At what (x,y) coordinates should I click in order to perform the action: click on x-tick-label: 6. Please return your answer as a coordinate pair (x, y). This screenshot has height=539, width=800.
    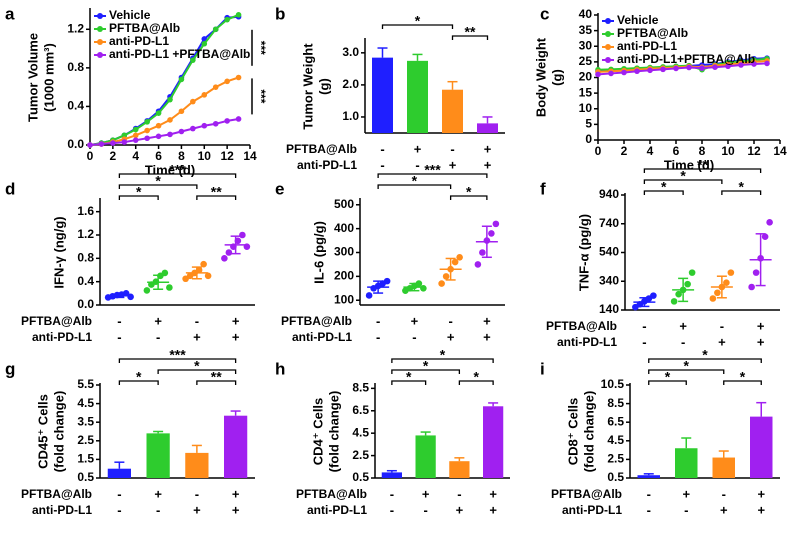
    Looking at the image, I should click on (158, 156).